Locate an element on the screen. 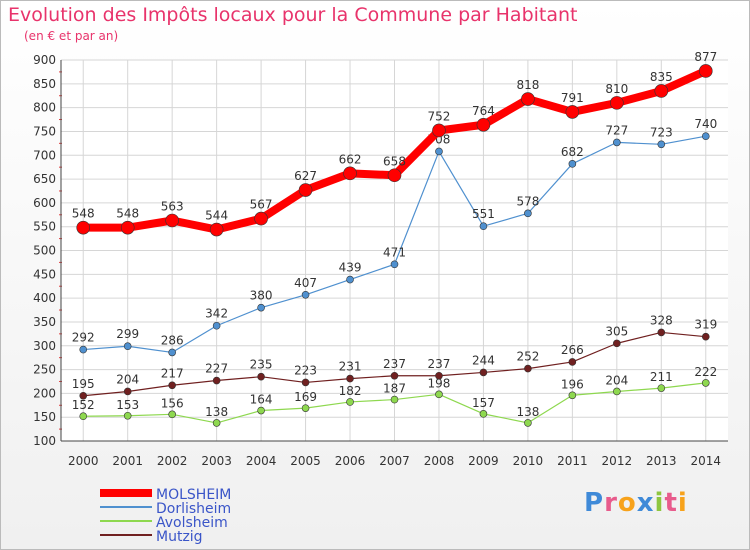  data-label-molsheim: 658 is located at coordinates (394, 161).